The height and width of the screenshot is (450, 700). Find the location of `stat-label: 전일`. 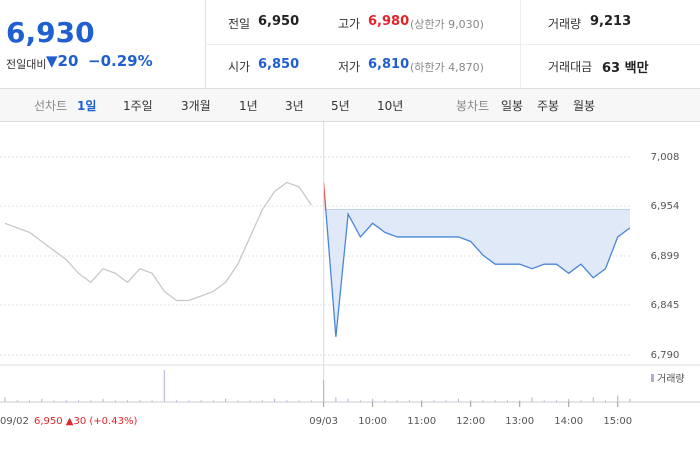

stat-label: 전일 is located at coordinates (239, 24).